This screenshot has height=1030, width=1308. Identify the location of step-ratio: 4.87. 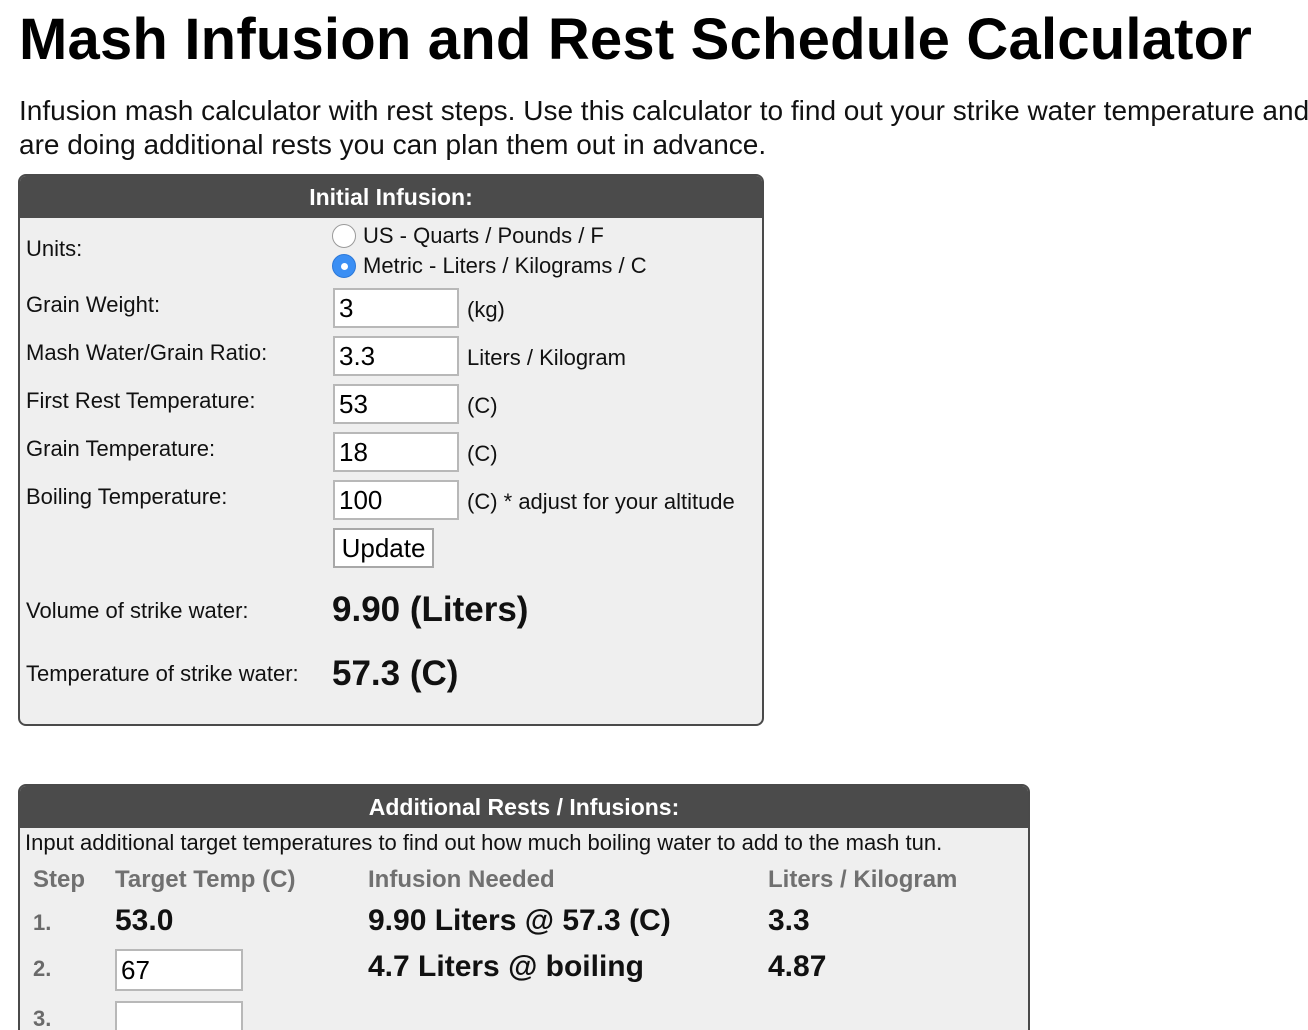
(797, 966).